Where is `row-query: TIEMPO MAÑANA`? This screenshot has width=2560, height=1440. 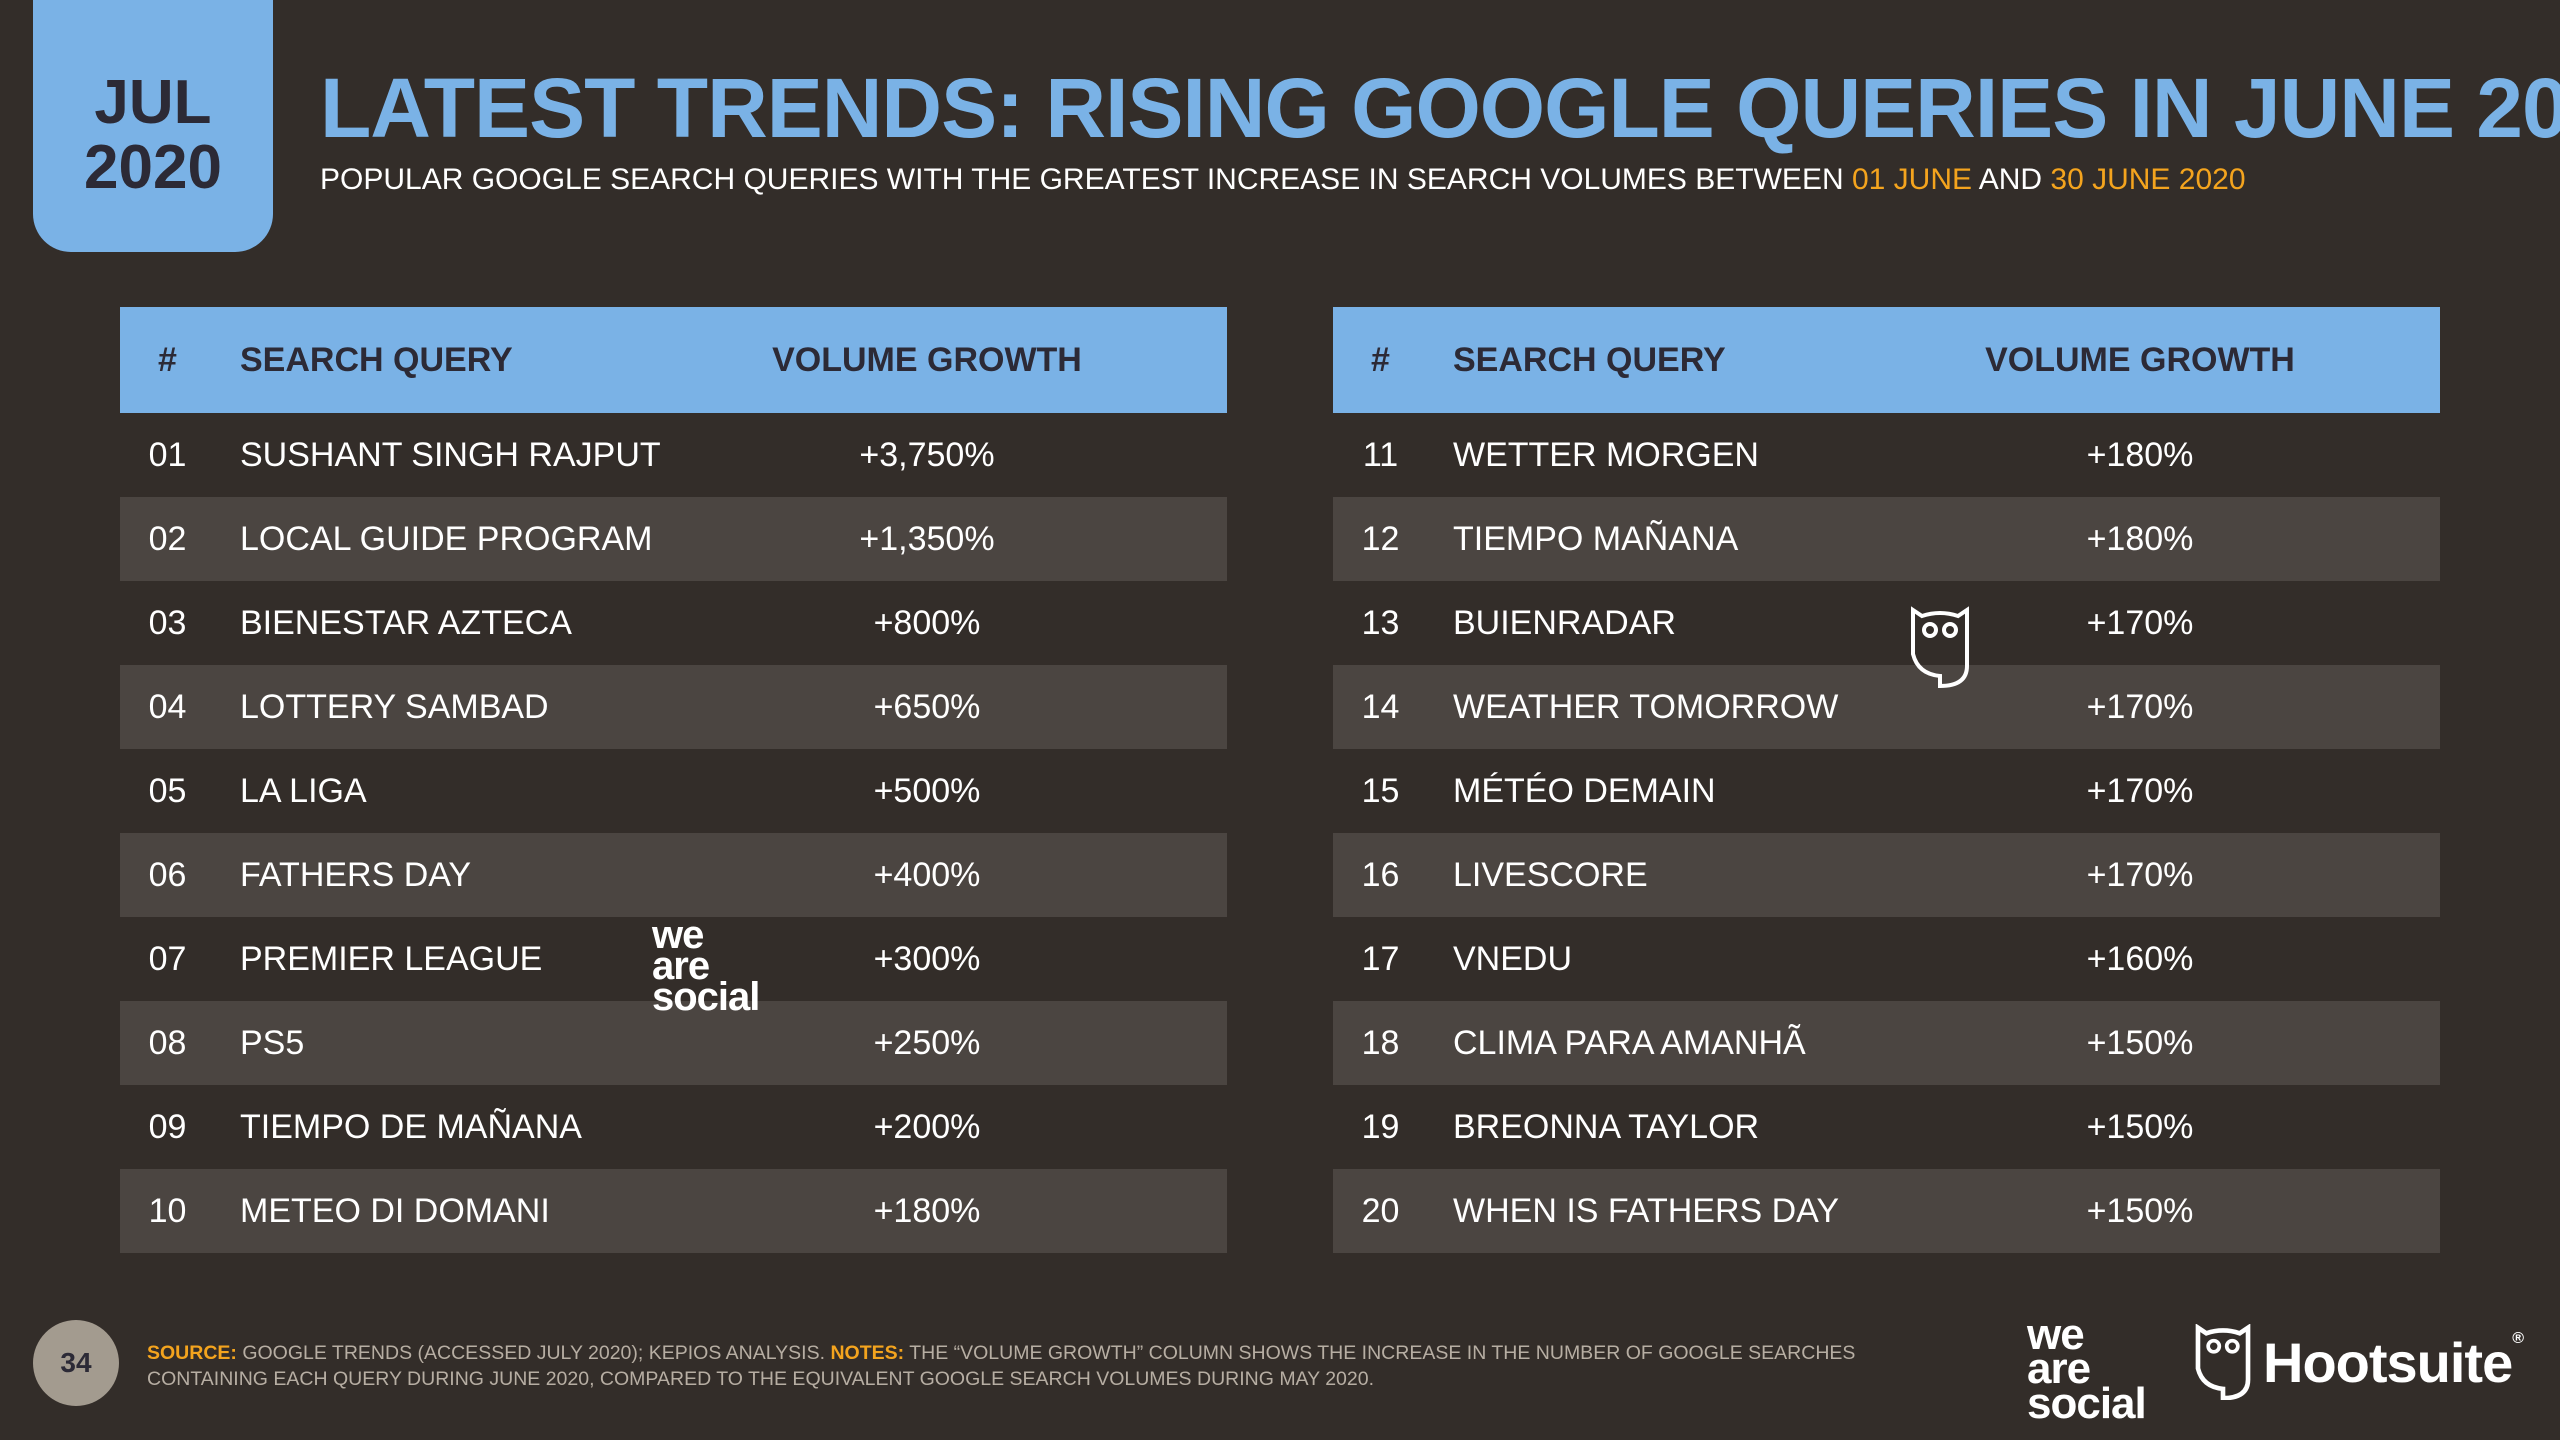 row-query: TIEMPO MAÑANA is located at coordinates (1596, 538).